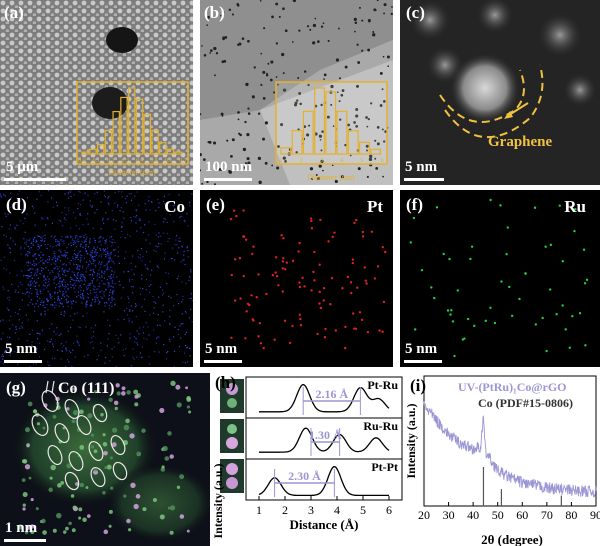 The width and height of the screenshot is (600, 546). Describe the element at coordinates (324, 524) in the screenshot. I see `panel-h-xlabel: Distance (Å)` at that location.